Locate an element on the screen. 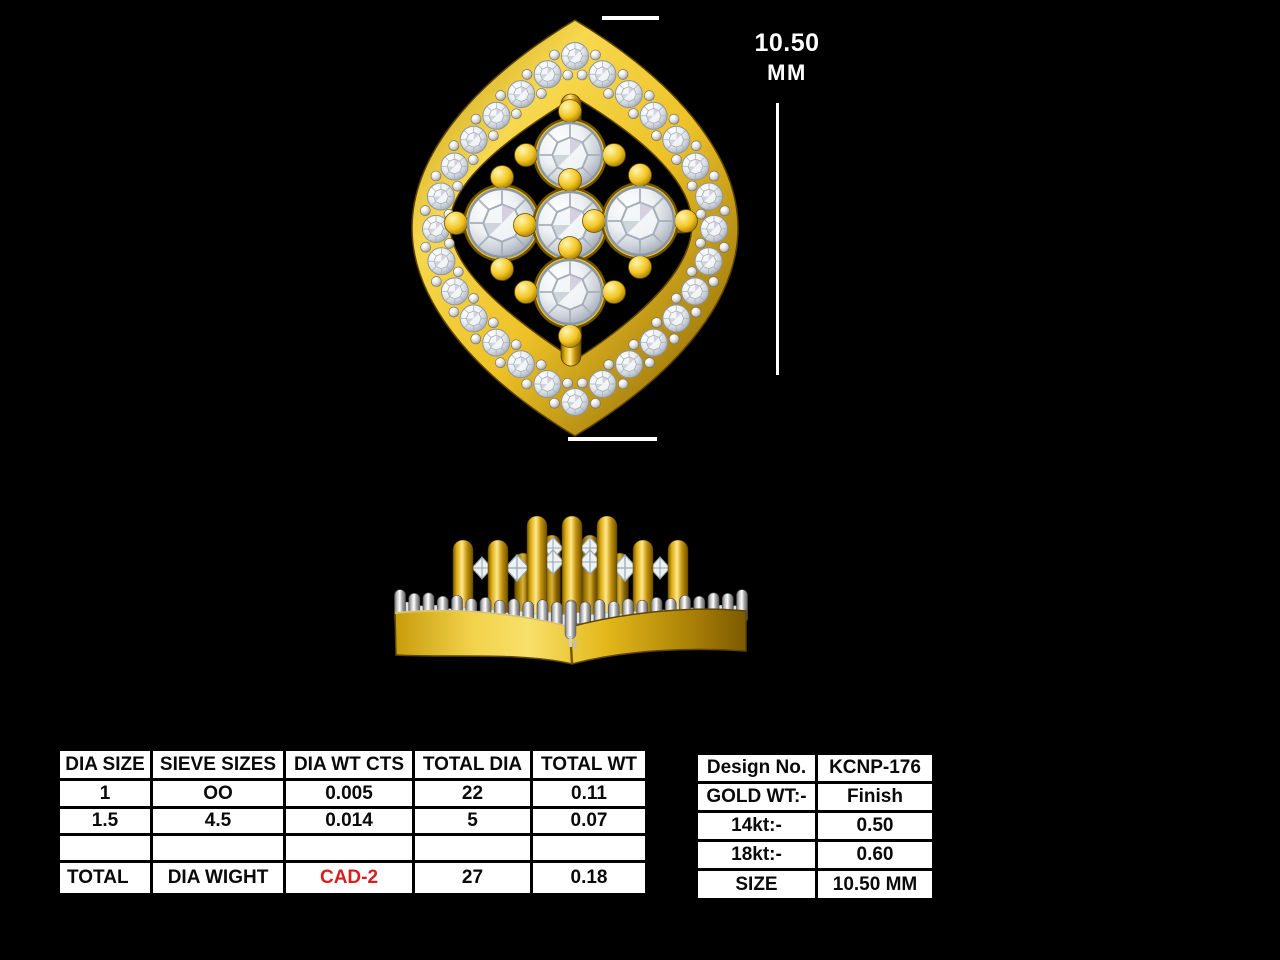 This screenshot has height=960, width=1280. dimension-value: 10.50 is located at coordinates (787, 43).